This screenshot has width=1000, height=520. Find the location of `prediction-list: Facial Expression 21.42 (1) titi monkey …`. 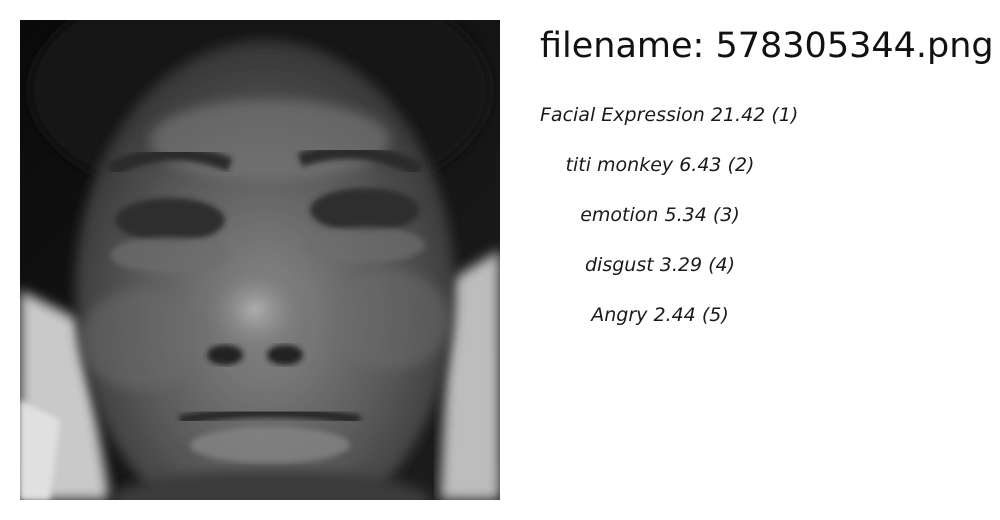

prediction-list: Facial Expression 21.42 (1) titi monkey … is located at coordinates (669, 226).